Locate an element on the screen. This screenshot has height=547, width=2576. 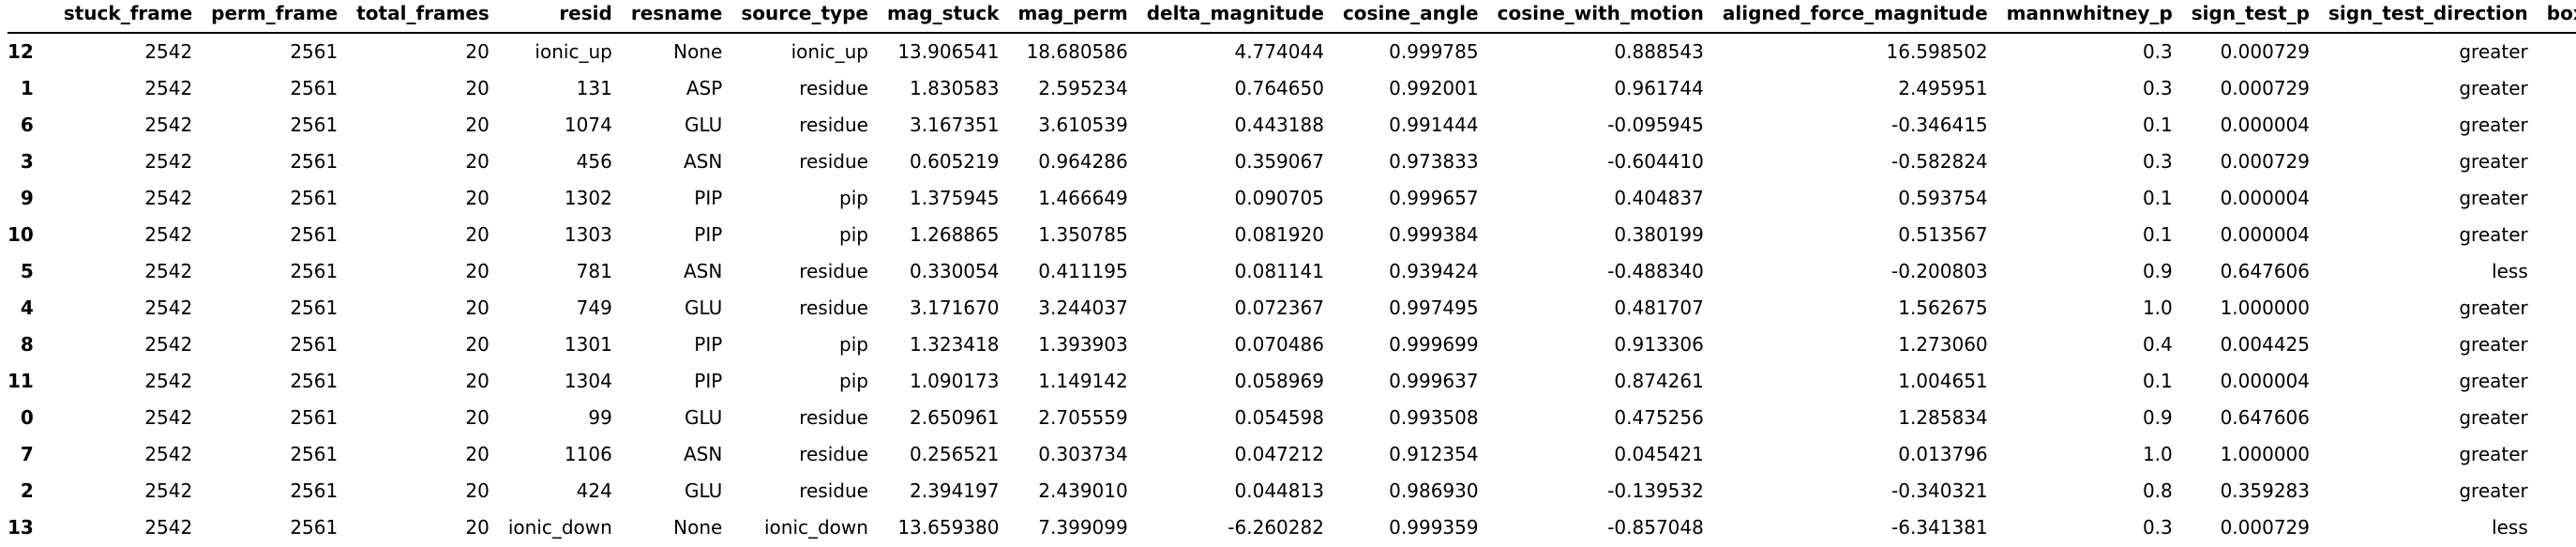
cell-sign-test-p: 1.000000 is located at coordinates (2265, 308).